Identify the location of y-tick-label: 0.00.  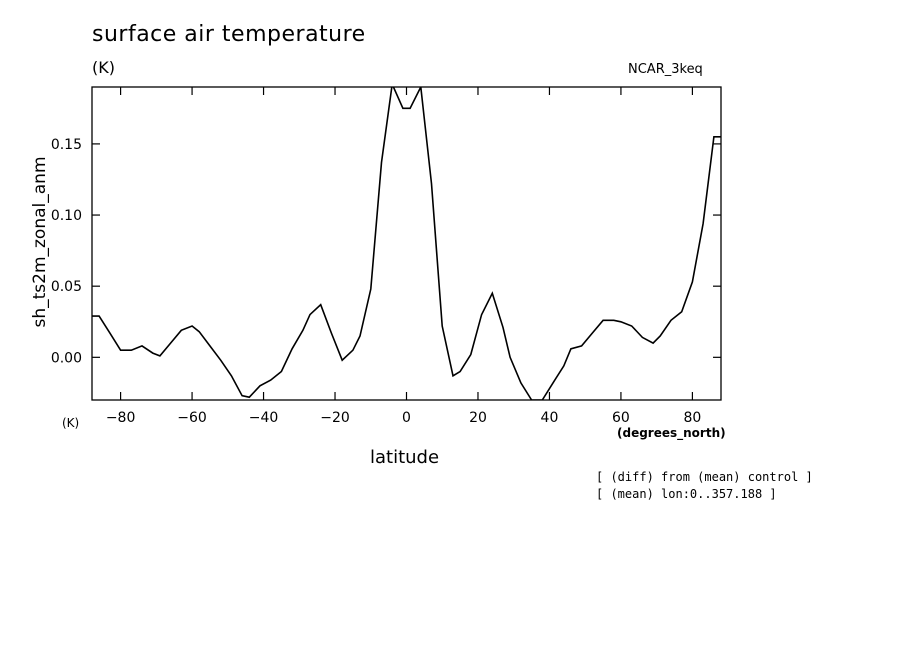
(66, 358).